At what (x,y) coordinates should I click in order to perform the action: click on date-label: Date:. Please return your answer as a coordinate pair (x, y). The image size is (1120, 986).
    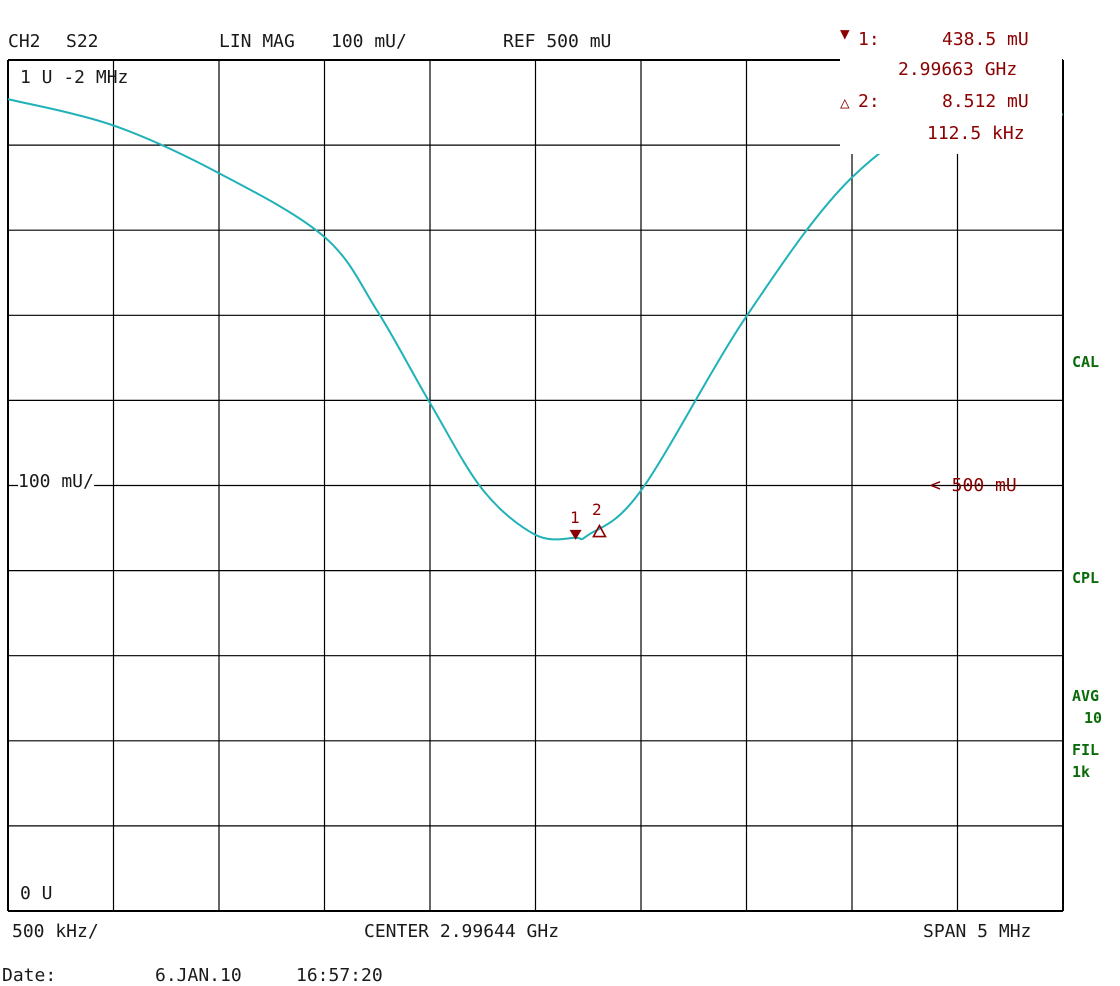
    Looking at the image, I should click on (29, 975).